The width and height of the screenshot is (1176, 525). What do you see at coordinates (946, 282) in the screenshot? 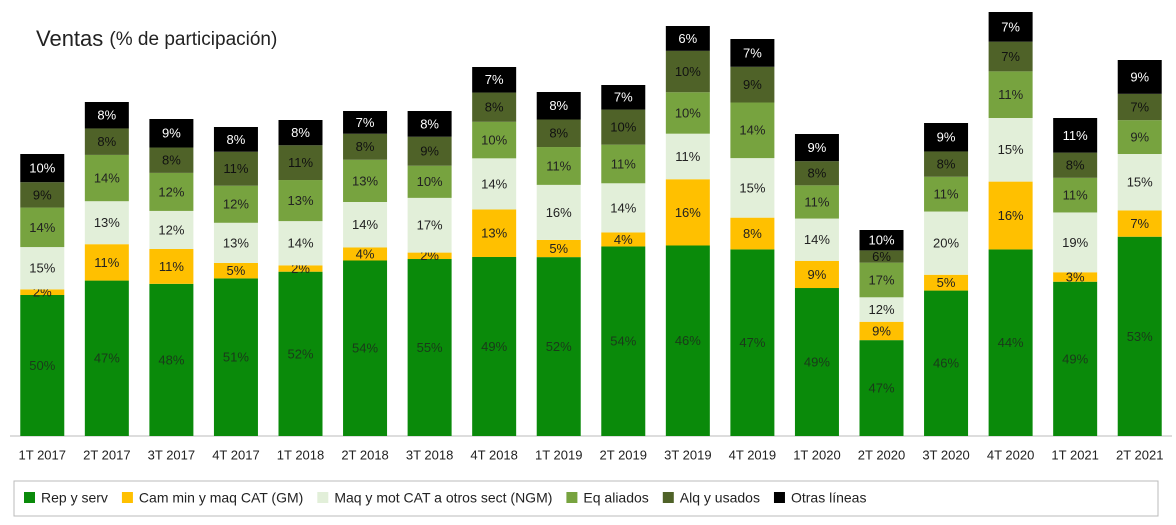
I see `data-label: 5%` at bounding box center [946, 282].